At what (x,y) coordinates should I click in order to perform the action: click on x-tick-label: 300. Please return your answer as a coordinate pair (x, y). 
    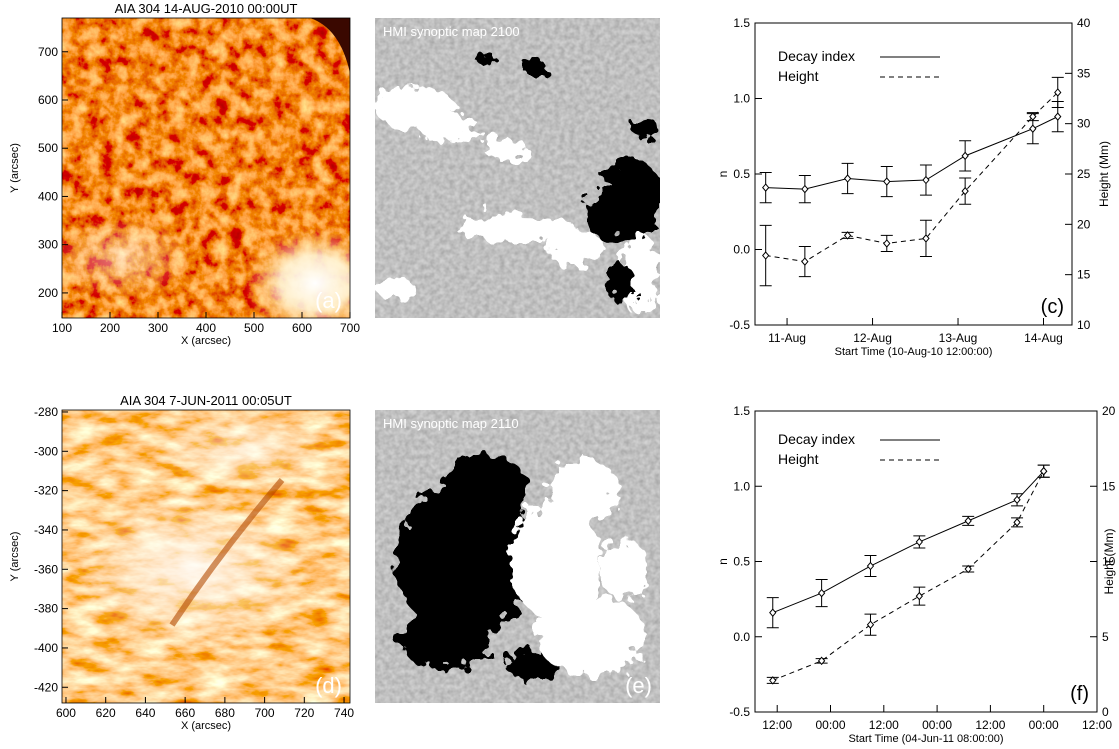
    Looking at the image, I should click on (158, 328).